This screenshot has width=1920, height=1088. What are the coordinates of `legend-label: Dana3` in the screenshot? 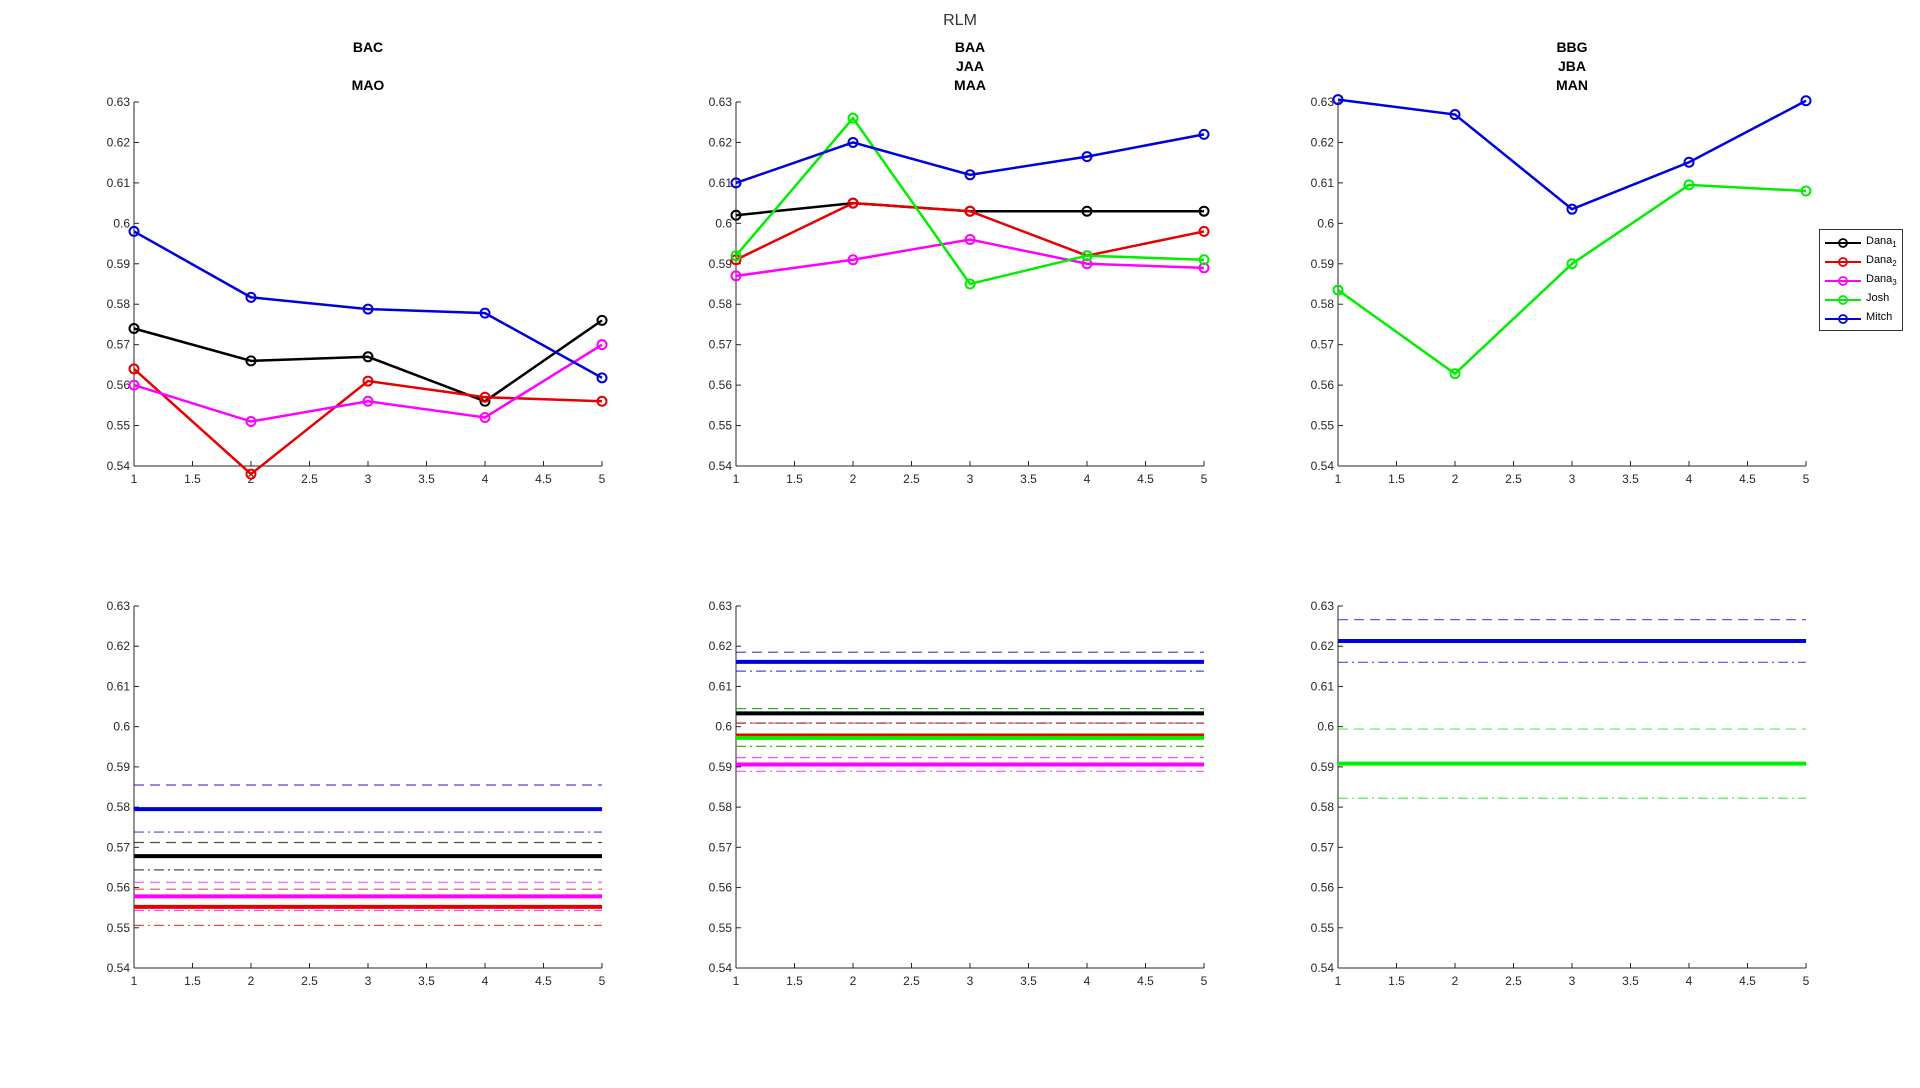 It's located at (1881, 280).